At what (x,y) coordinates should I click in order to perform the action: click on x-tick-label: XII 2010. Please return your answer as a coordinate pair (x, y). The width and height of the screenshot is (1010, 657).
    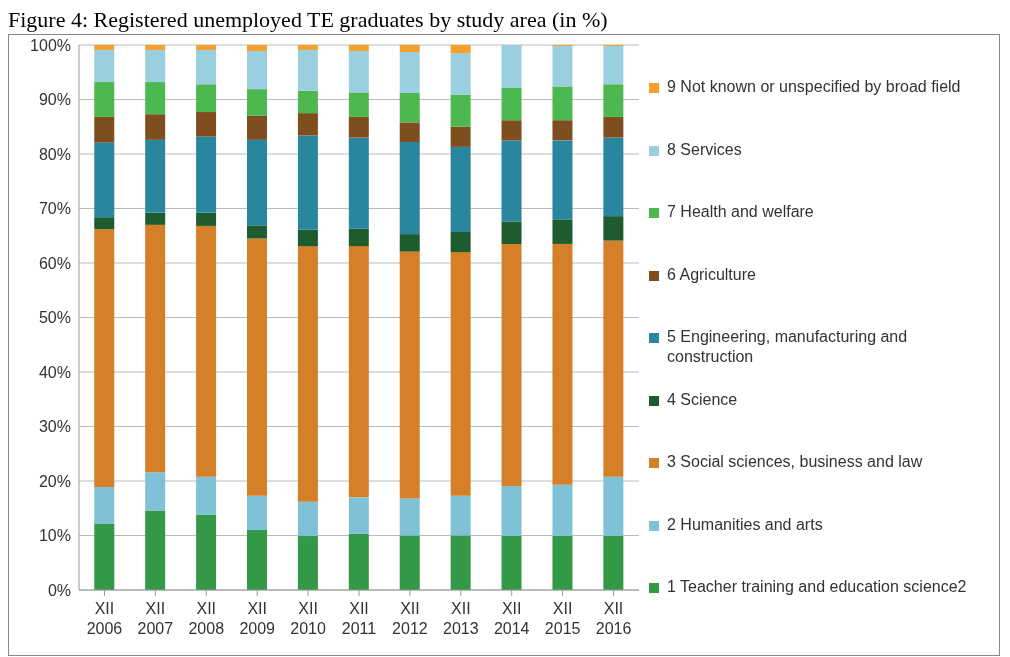
    Looking at the image, I should click on (308, 618).